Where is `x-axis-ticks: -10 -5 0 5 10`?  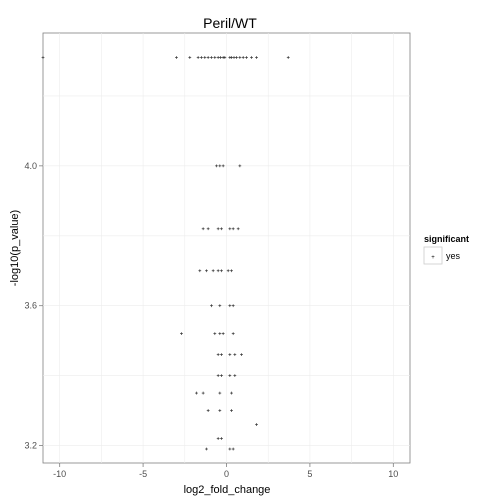
x-axis-ticks: -10 -5 0 5 10 is located at coordinates (225, 471).